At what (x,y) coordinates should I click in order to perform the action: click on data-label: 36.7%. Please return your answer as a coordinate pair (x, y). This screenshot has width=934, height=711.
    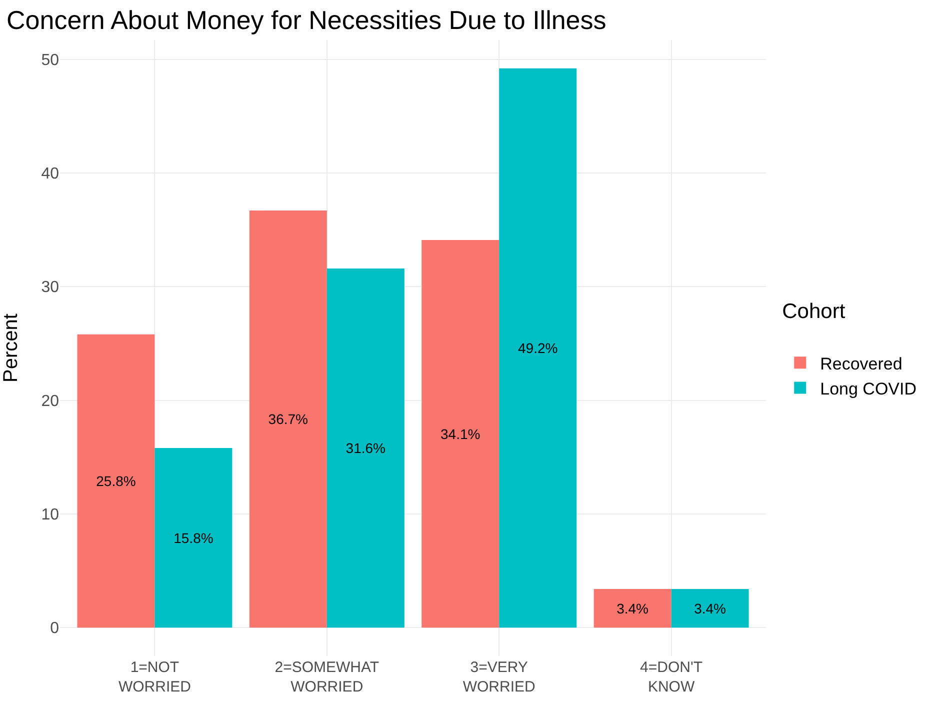
    Looking at the image, I should click on (288, 419).